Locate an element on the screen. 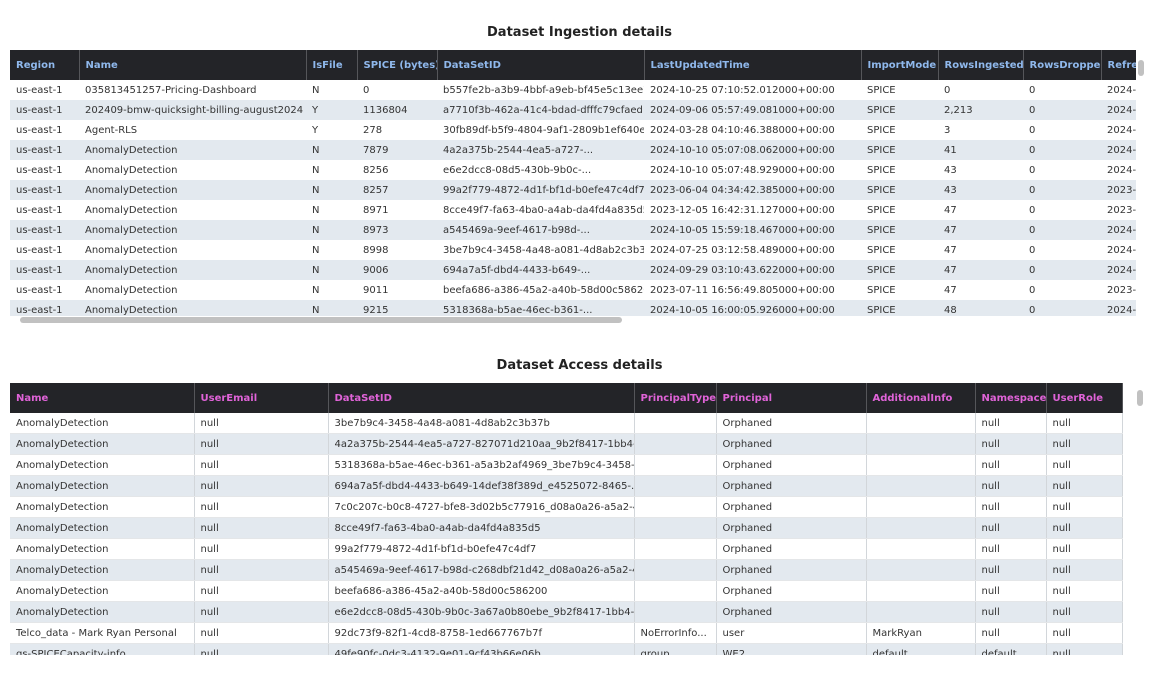 This screenshot has width=1159, height=677. table-cell: 035813451257-Pricing-Dashboard is located at coordinates (171, 90).